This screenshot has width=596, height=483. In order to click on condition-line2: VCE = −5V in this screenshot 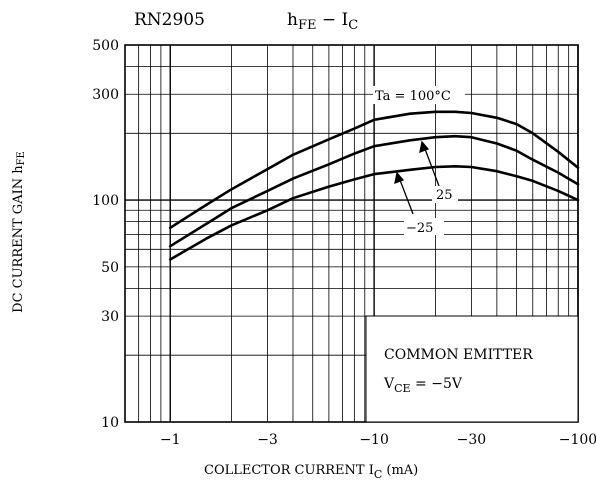, I will do `click(423, 385)`.